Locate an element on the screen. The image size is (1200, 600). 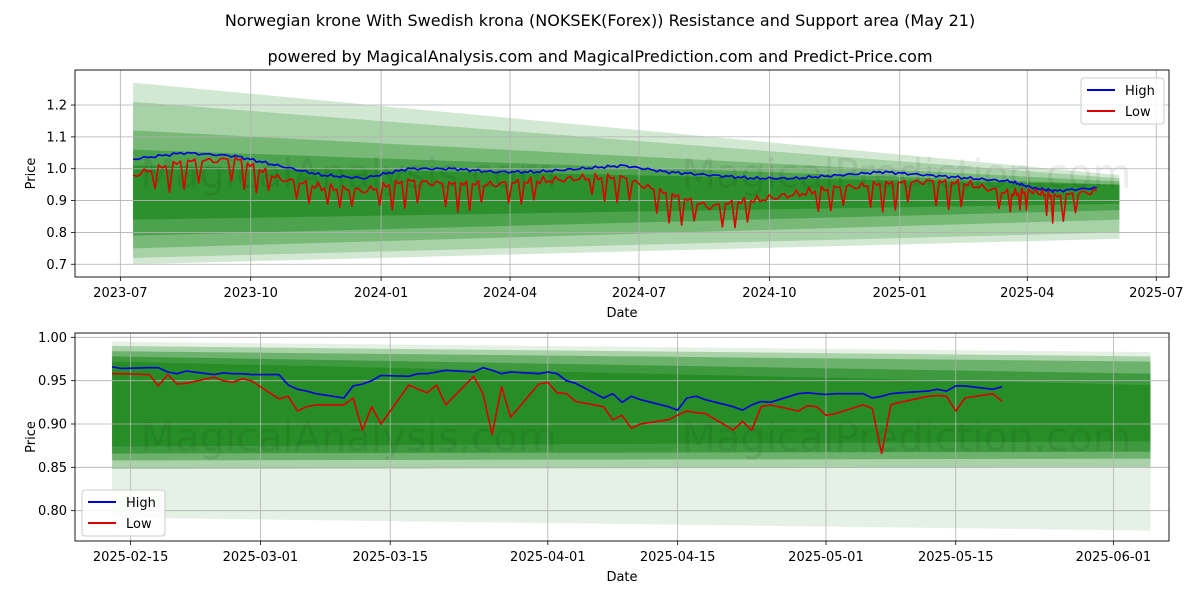
watermark-text: MagicalPrediction.com is located at coordinates (906, 438).